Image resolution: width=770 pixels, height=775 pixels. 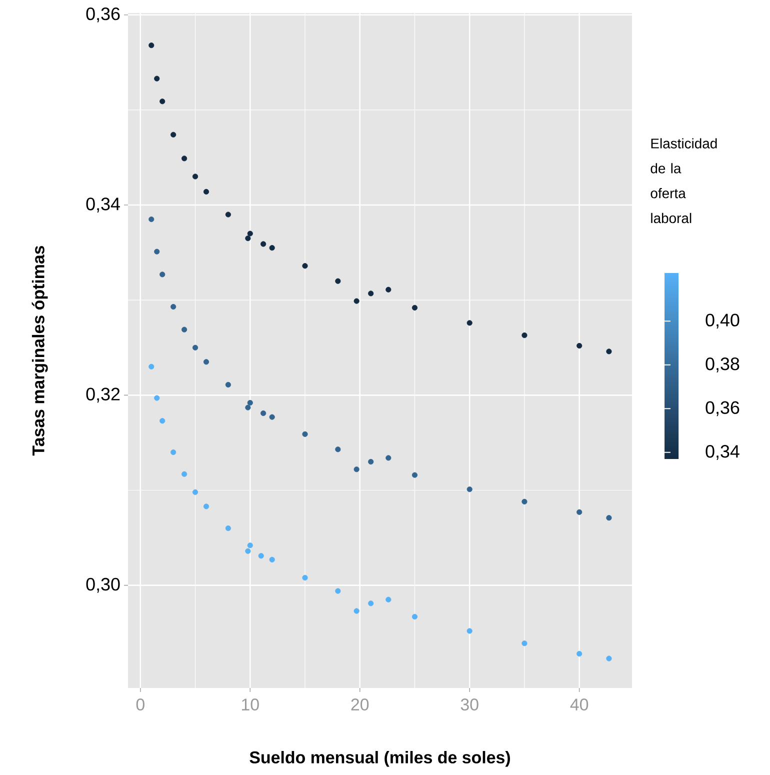 I want to click on color-bar-label: 0,38, so click(x=723, y=364).